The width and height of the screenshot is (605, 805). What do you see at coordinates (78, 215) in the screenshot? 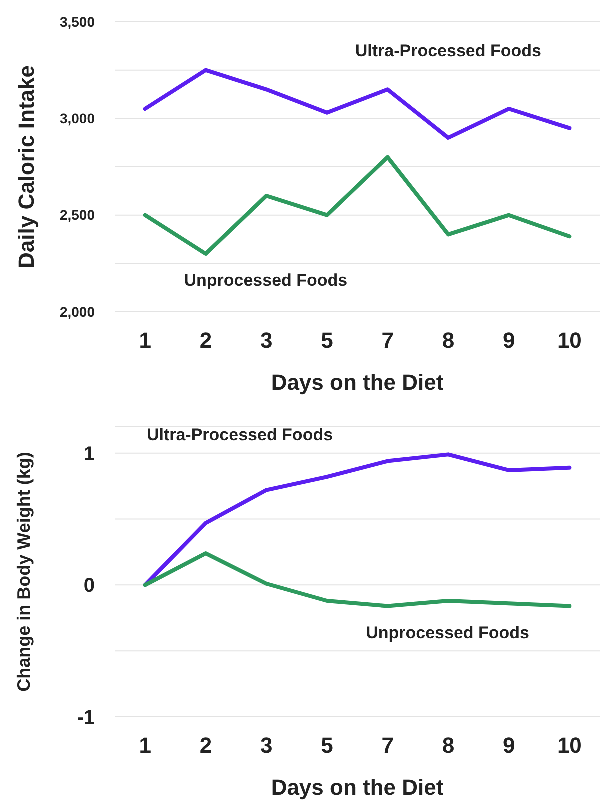
I see `y-tick-label: 2,500` at bounding box center [78, 215].